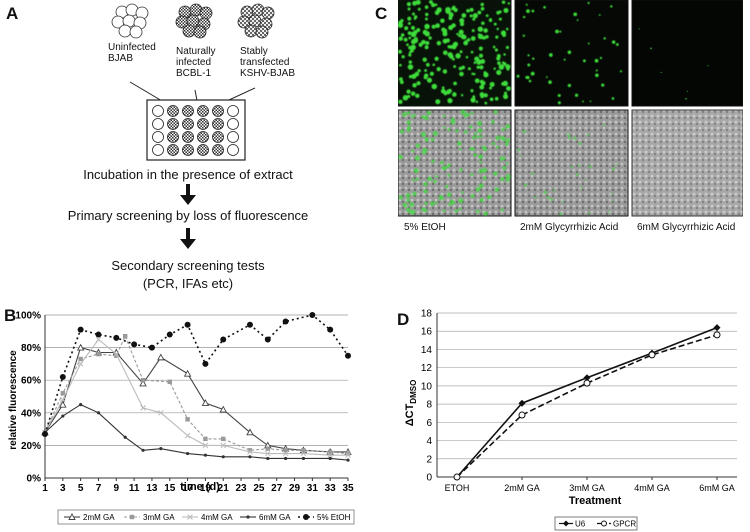 The height and width of the screenshot is (532, 750). I want to click on chart-d-ytick-label: 4, so click(429, 441).